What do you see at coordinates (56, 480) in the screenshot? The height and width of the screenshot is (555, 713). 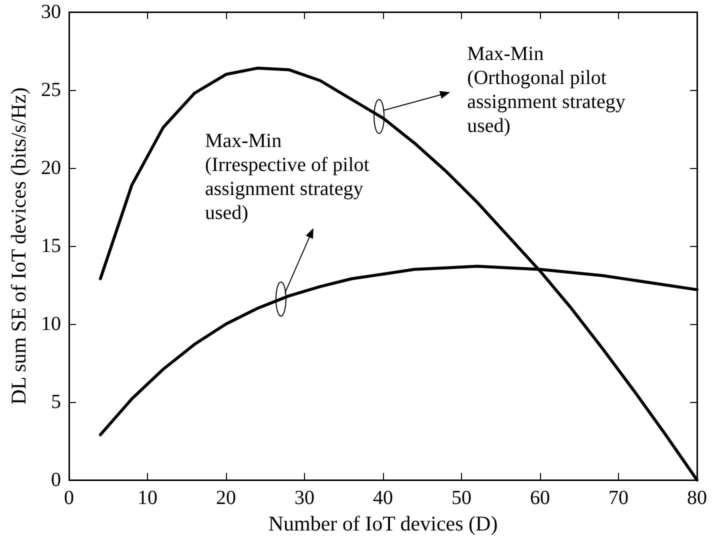 I see `y-tick-label: 0` at bounding box center [56, 480].